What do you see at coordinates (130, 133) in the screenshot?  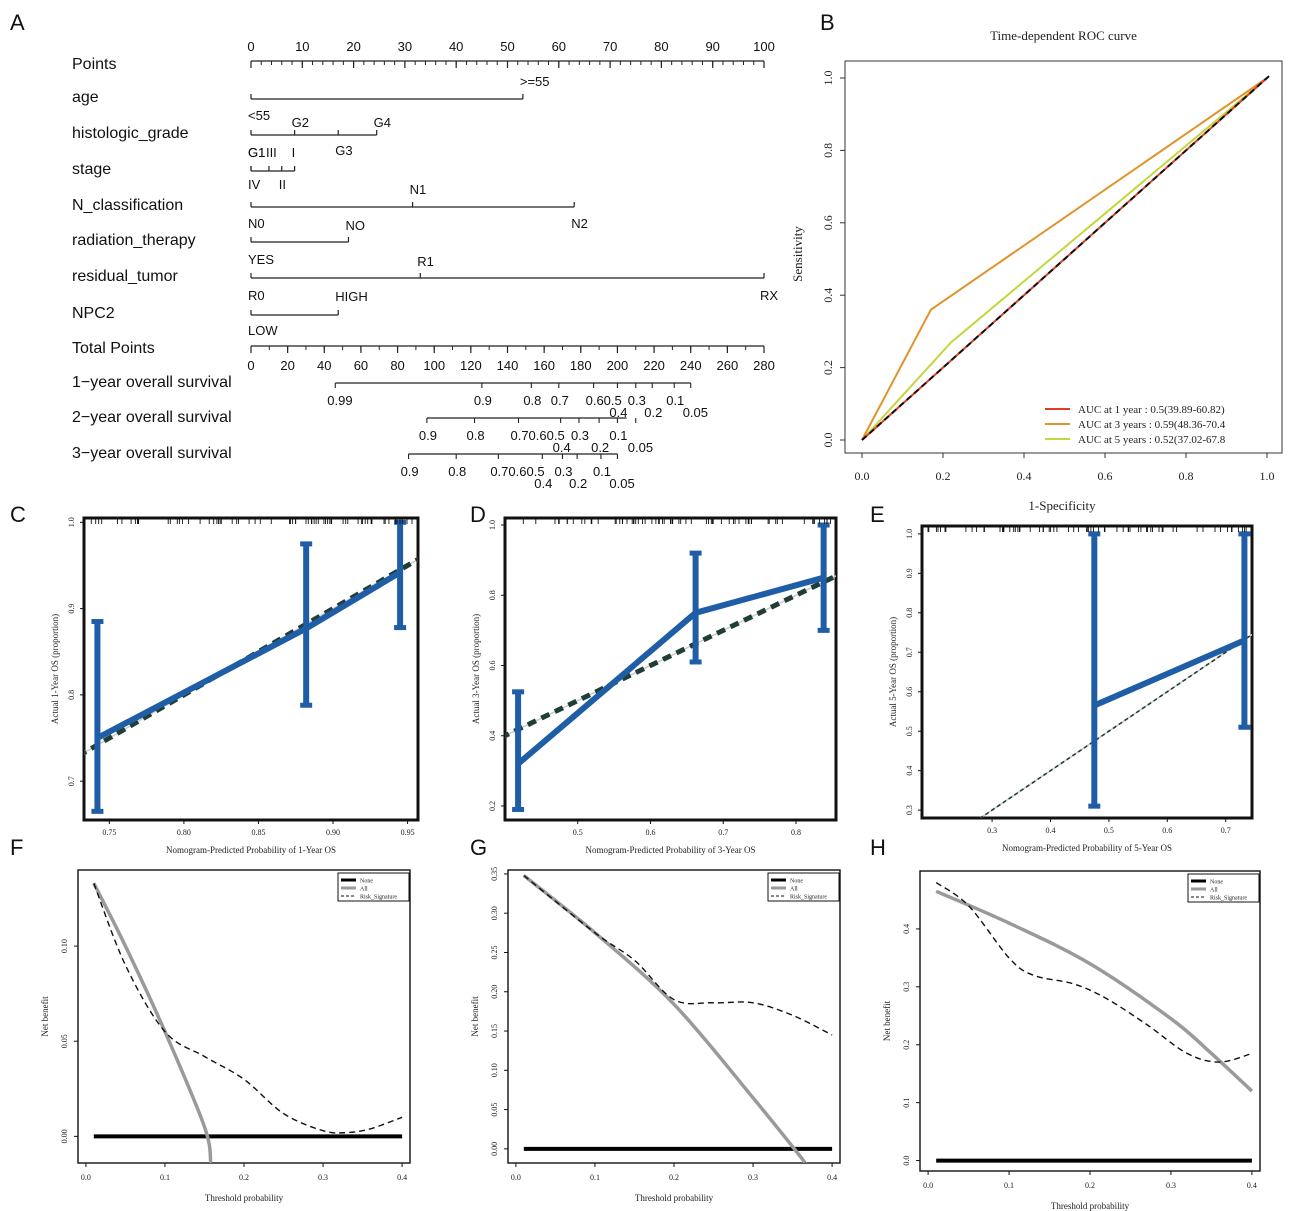 I see `row-label: histologic_grade` at bounding box center [130, 133].